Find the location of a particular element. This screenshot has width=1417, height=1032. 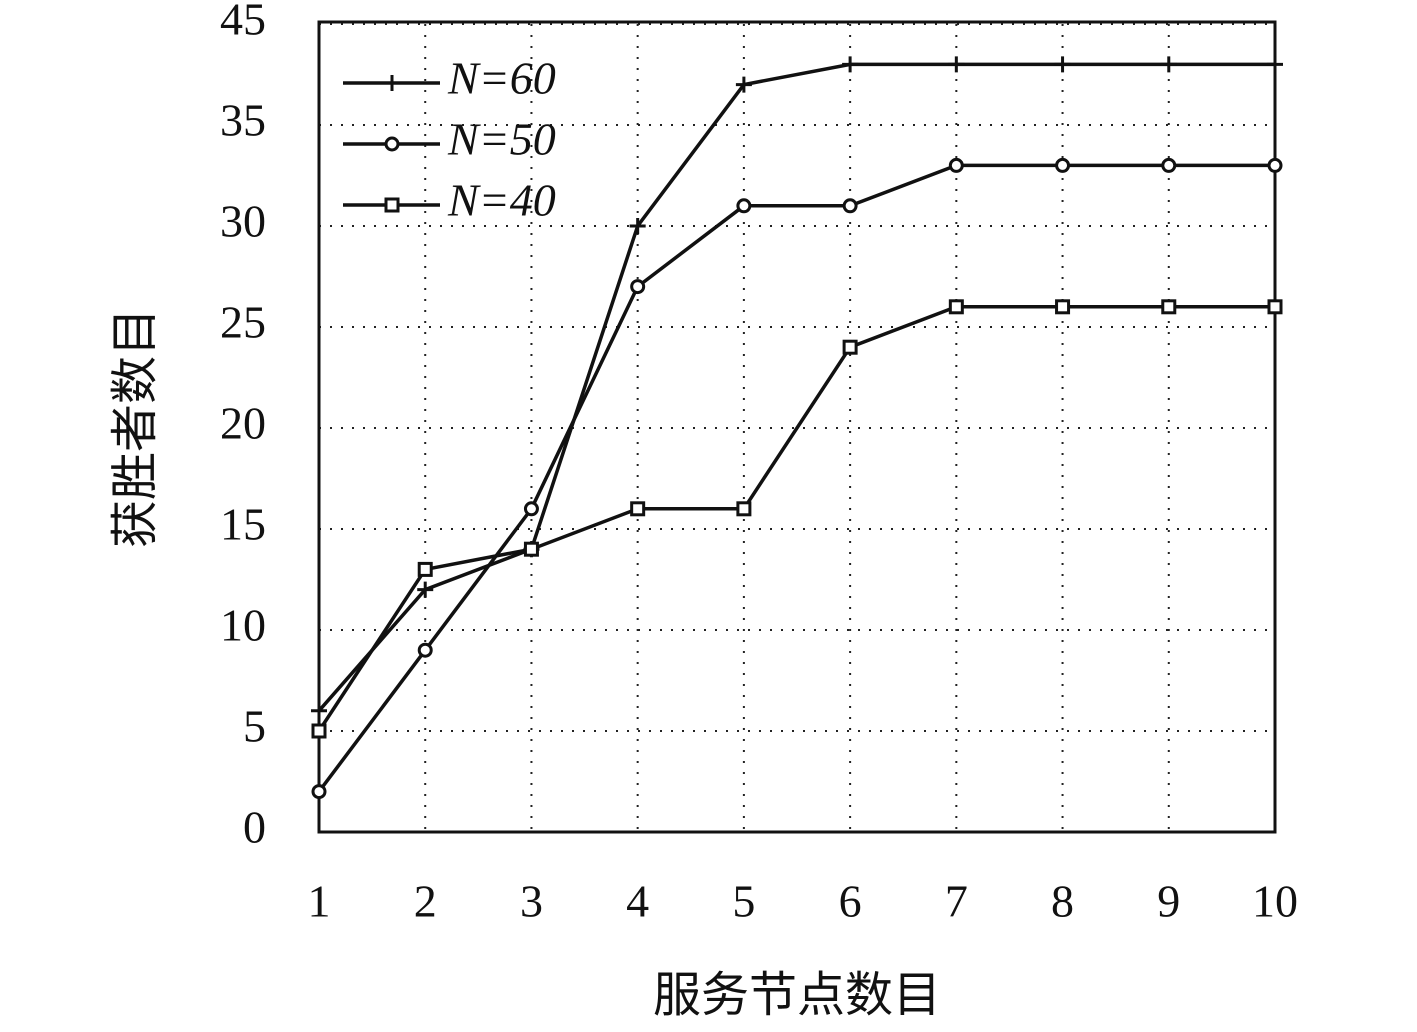

legend-label: N=60 is located at coordinates (501, 78).